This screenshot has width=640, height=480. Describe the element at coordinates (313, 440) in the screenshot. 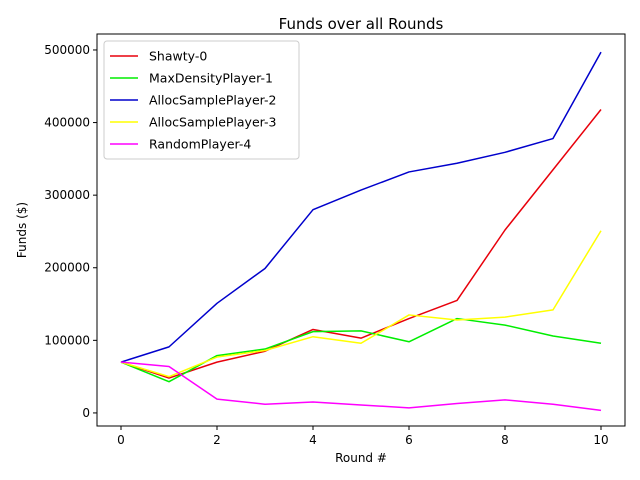

I see `x-tick-label: 4` at that location.